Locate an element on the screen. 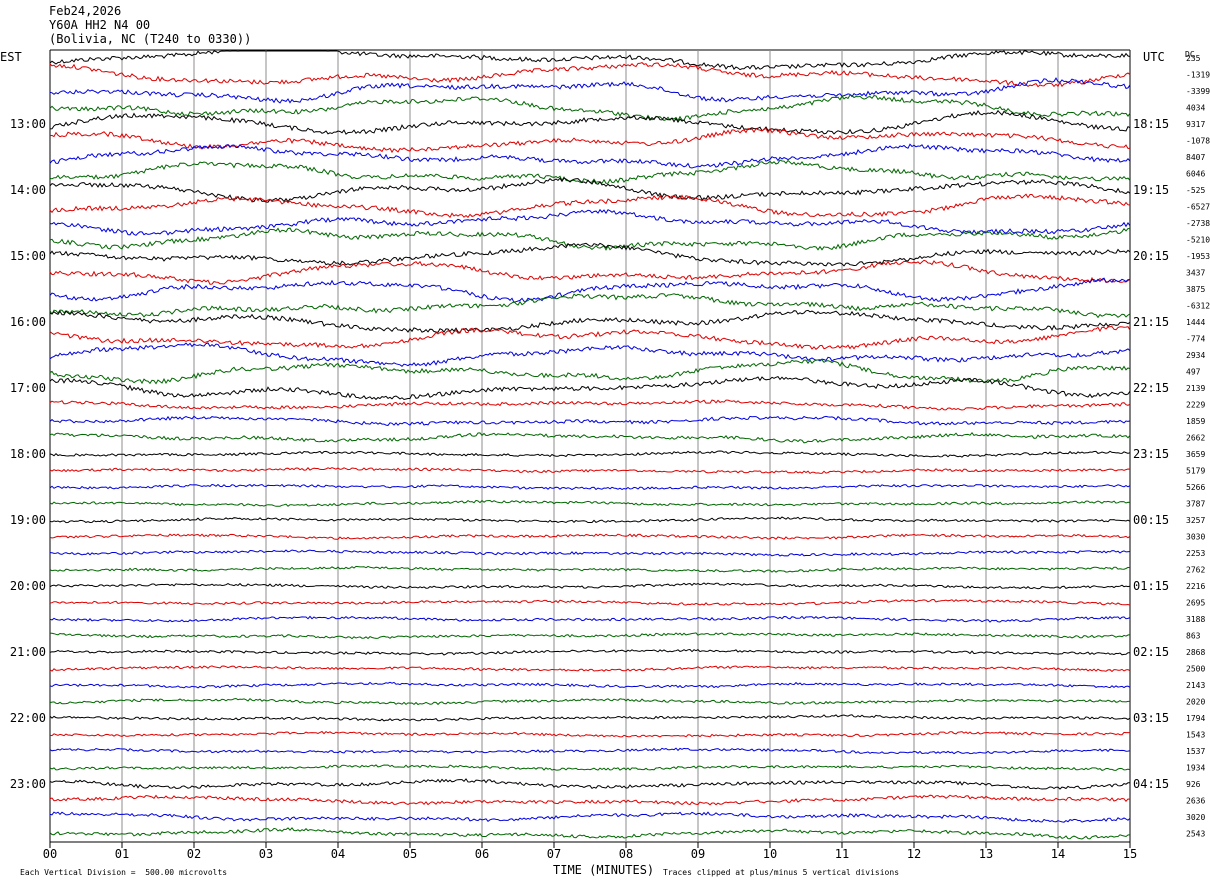 This screenshot has height=886, width=1210. x-tick-label: 08 is located at coordinates (626, 854).